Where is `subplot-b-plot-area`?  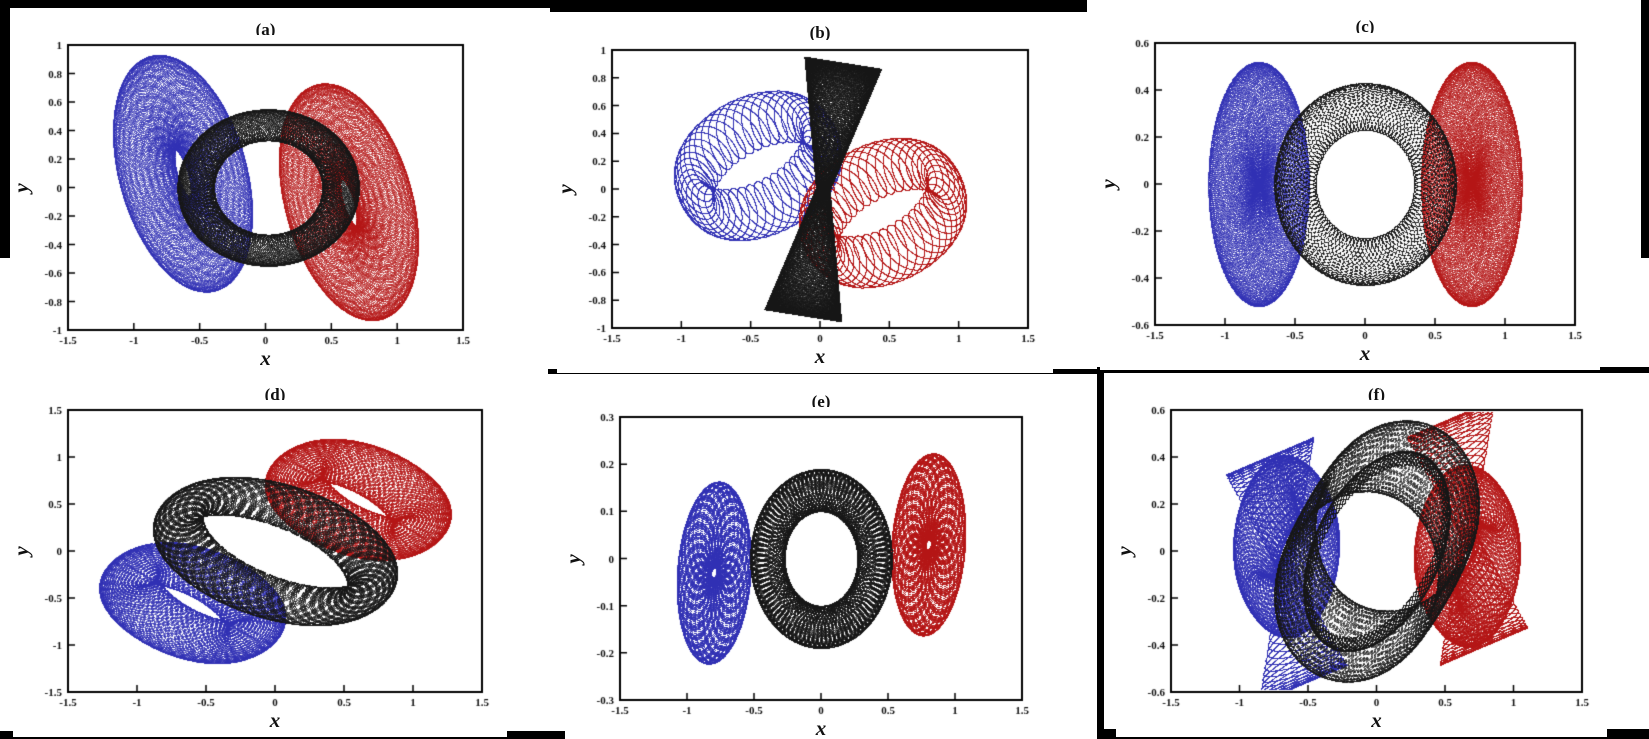 subplot-b-plot-area is located at coordinates (805, 206).